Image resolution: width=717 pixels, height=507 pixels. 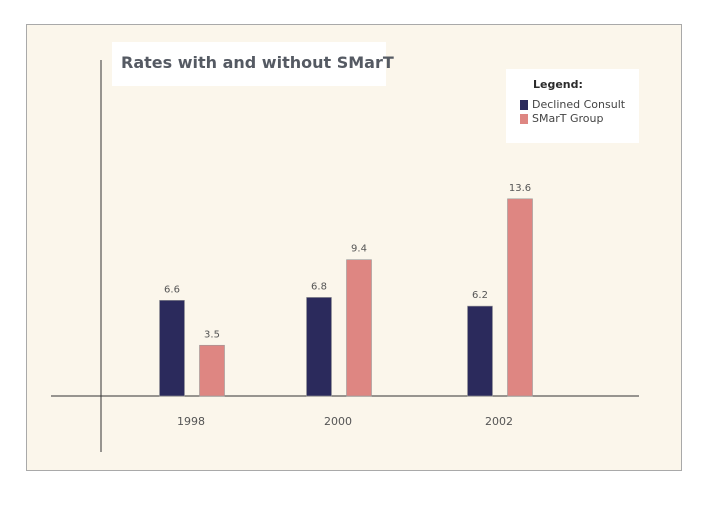 I want to click on data-label: 9.4, so click(x=359, y=249).